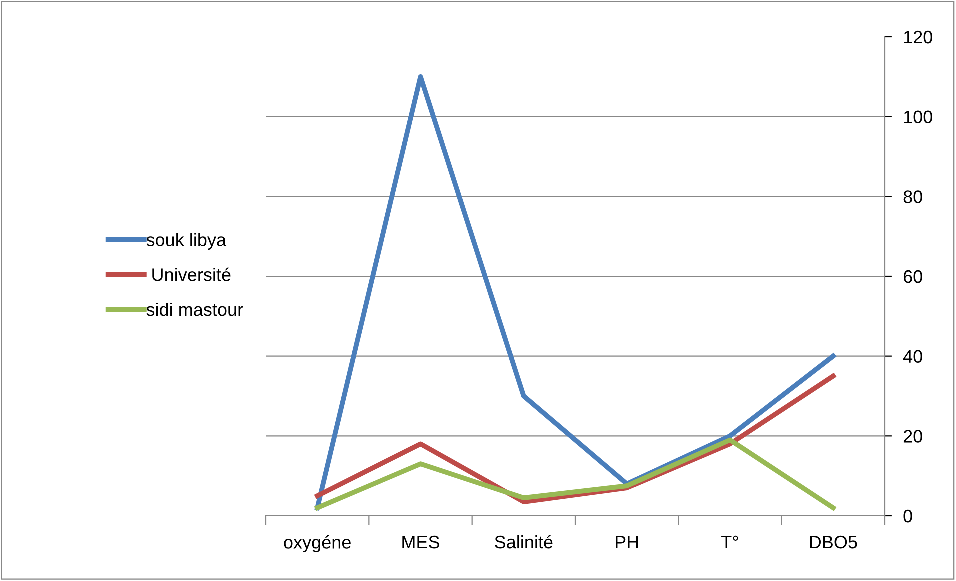  Describe the element at coordinates (913, 277) in the screenshot. I see `y-tick-label: 60` at that location.